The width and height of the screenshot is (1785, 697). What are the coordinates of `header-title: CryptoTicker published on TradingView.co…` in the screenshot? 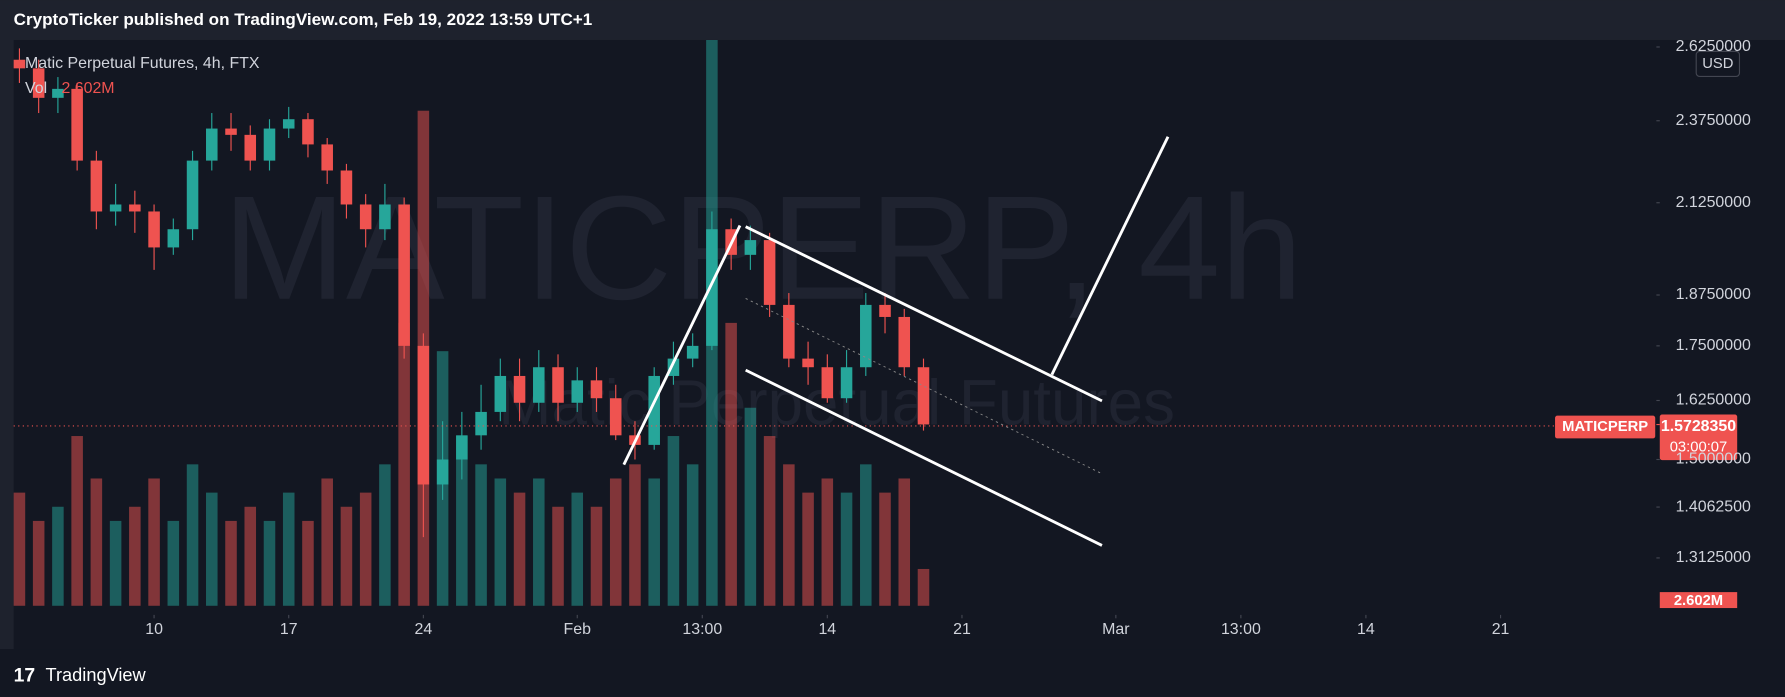 It's located at (303, 19).